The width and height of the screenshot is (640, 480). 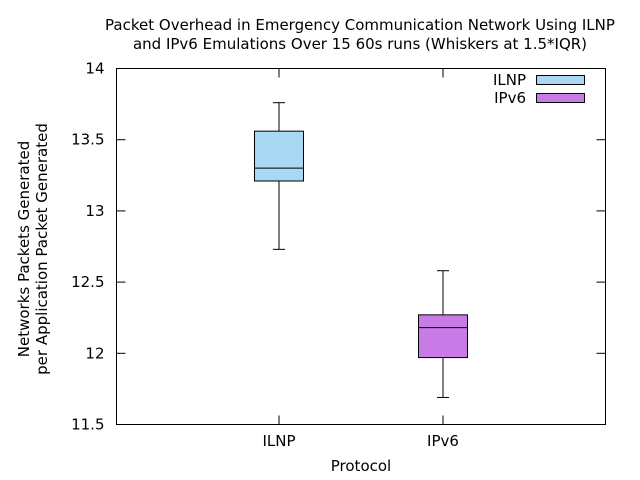 I want to click on box-ilnp, so click(x=279, y=176).